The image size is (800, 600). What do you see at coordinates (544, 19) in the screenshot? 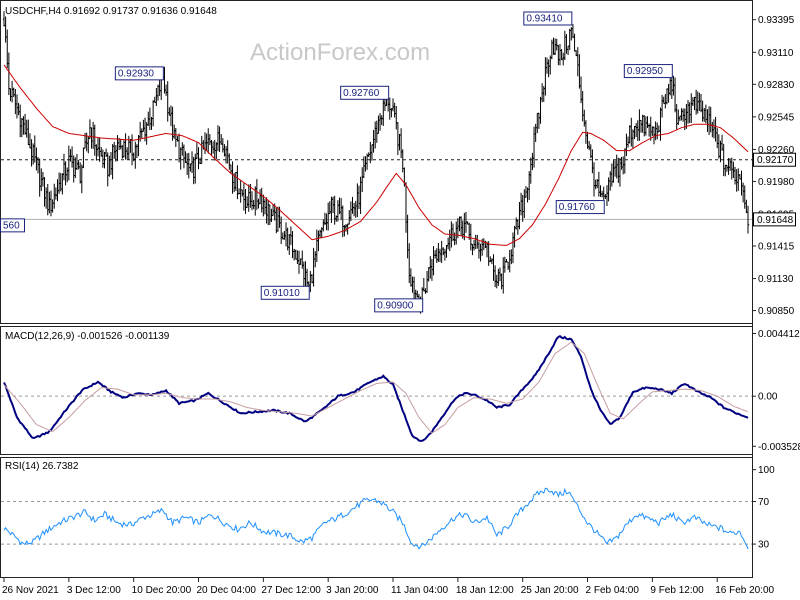
I see `annotation-label-5: 0.93410` at bounding box center [544, 19].